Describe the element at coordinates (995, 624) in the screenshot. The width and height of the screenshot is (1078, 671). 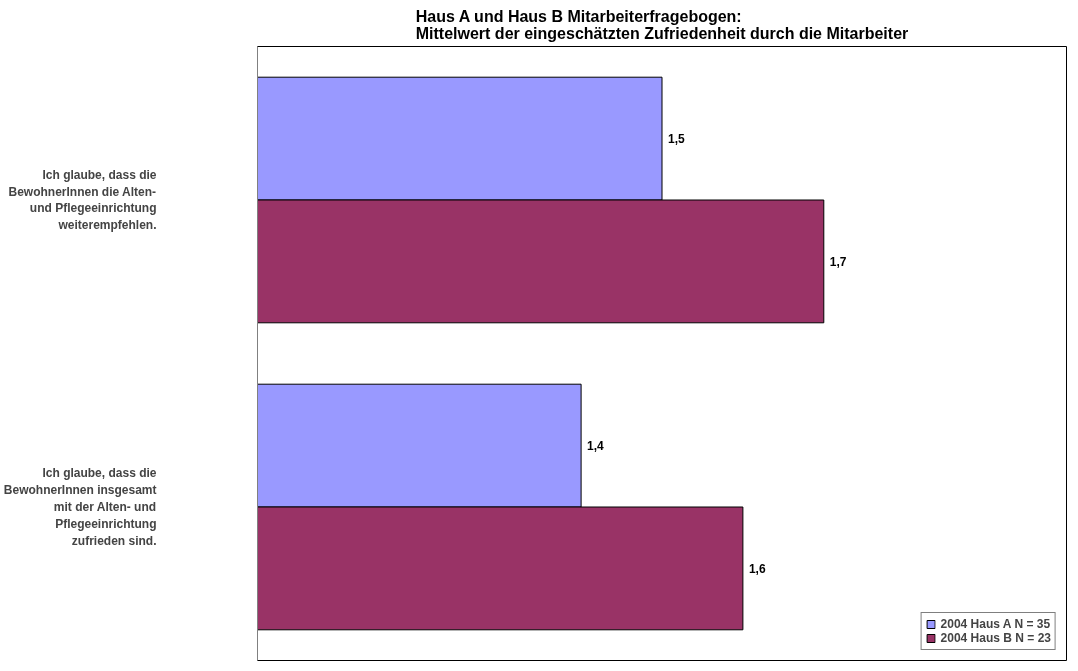
I see `legend-label: 2004 Haus A N = 35` at that location.